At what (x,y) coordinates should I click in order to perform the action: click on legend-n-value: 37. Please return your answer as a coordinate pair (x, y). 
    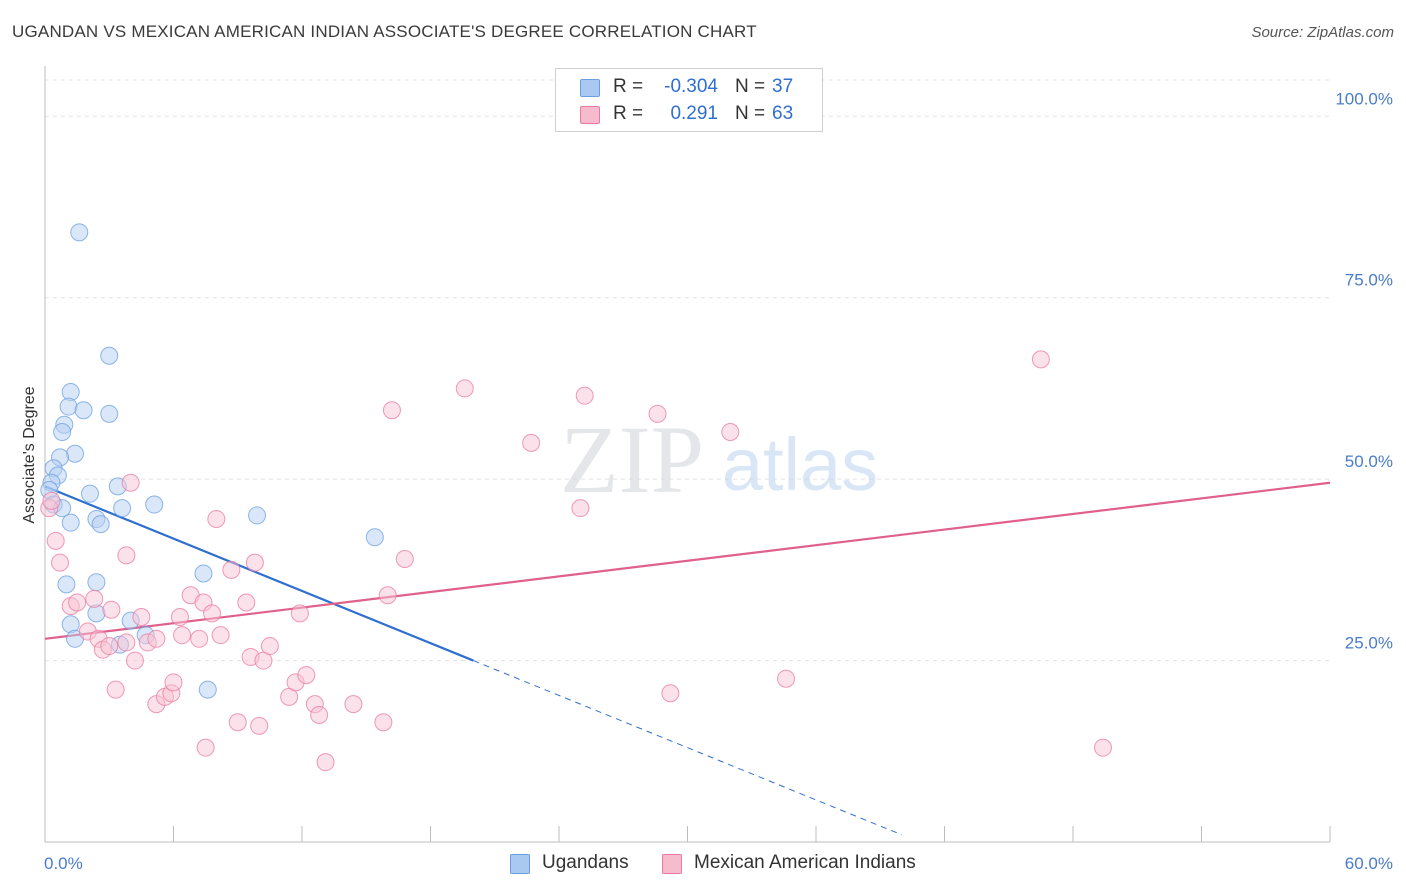
    Looking at the image, I should click on (783, 86).